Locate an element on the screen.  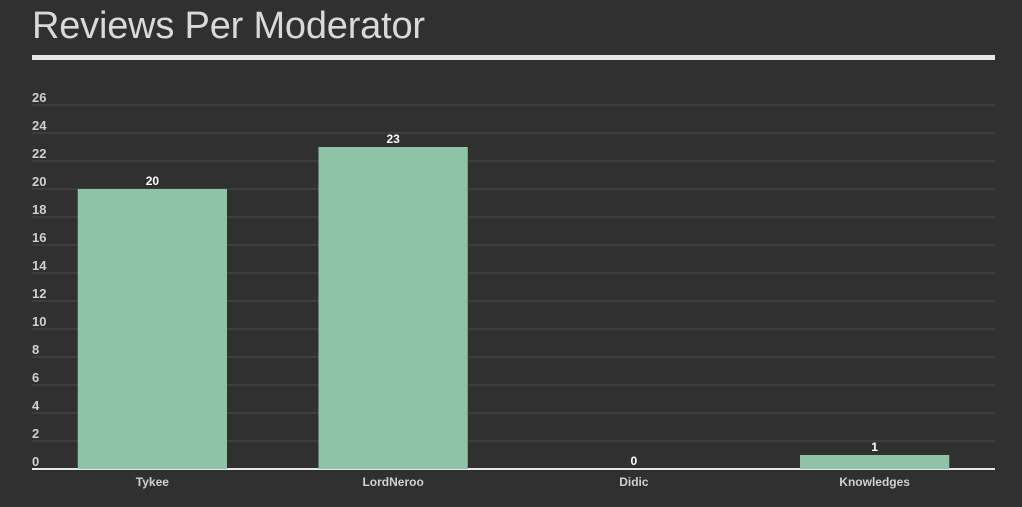
y-tick-label: 10 is located at coordinates (39, 321).